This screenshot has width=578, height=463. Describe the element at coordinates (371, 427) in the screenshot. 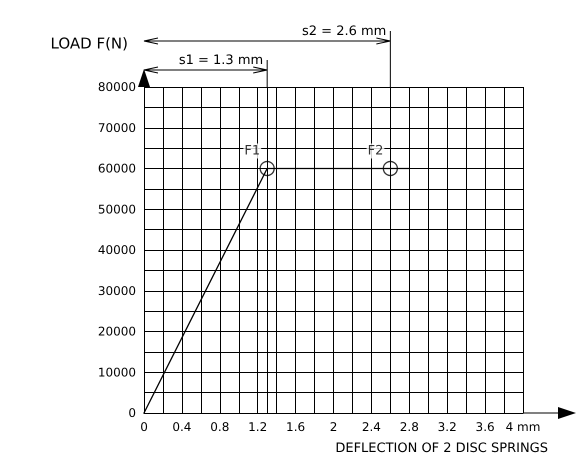

I see `x-tick-label: 2.4` at that location.